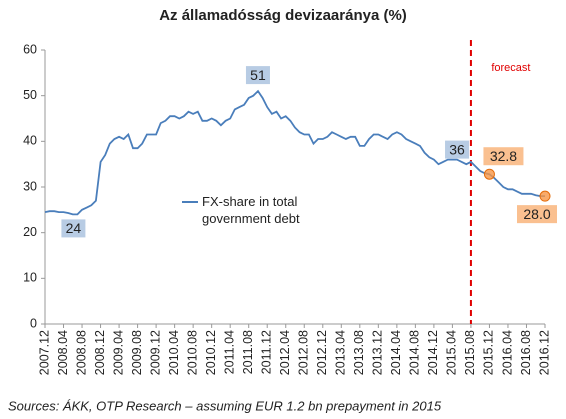 Image resolution: width=566 pixels, height=419 pixels. Describe the element at coordinates (30, 186) in the screenshot. I see `y-tick-label: 30` at that location.